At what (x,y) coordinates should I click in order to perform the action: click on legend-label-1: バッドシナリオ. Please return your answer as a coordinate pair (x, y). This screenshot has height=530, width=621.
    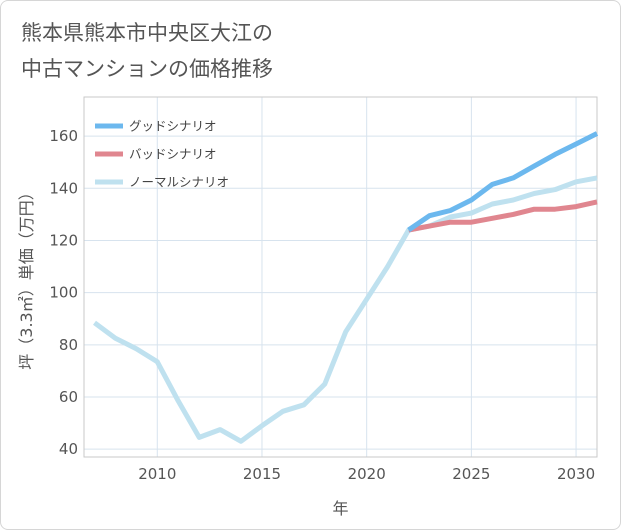
    Looking at the image, I should click on (173, 154).